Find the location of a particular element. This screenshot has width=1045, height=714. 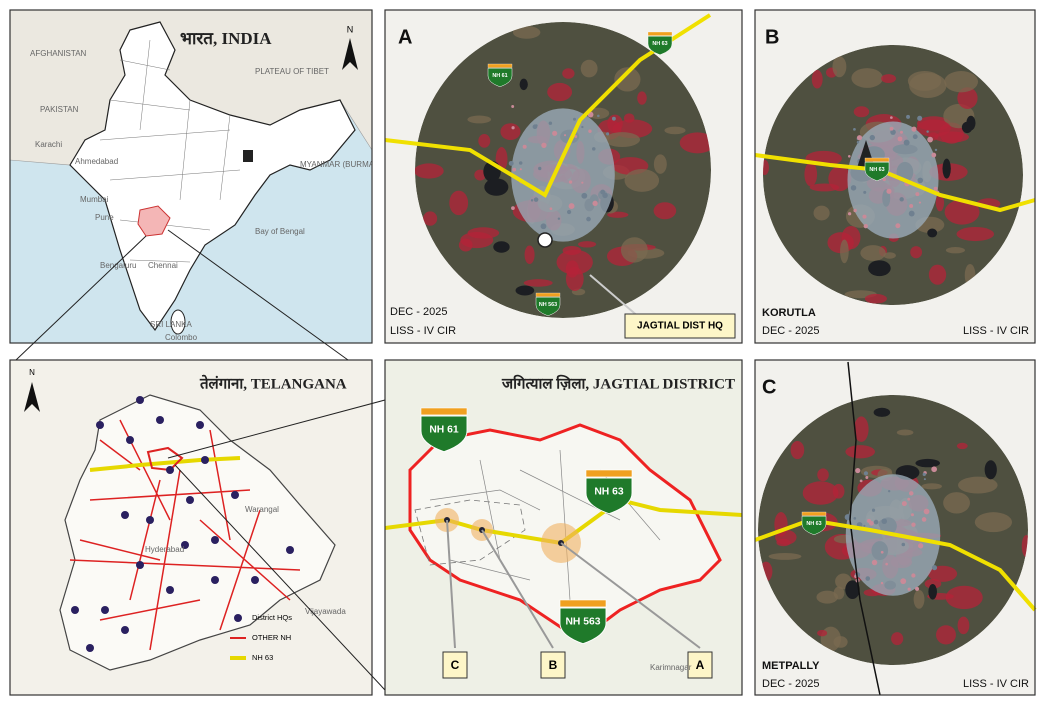

date-label: DEC - 2025 is located at coordinates (418, 312).